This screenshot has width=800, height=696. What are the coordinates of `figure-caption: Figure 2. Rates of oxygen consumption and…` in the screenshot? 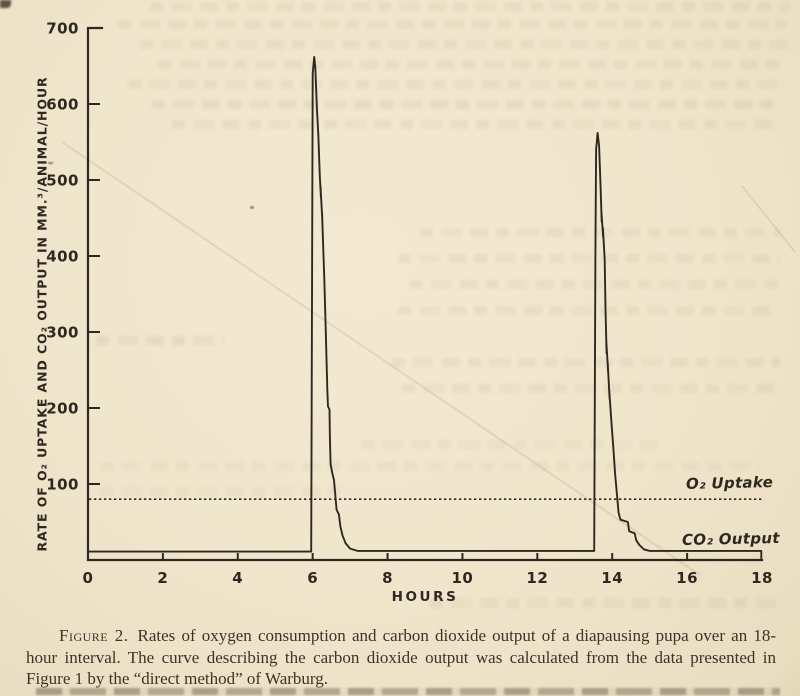 It's located at (401, 657).